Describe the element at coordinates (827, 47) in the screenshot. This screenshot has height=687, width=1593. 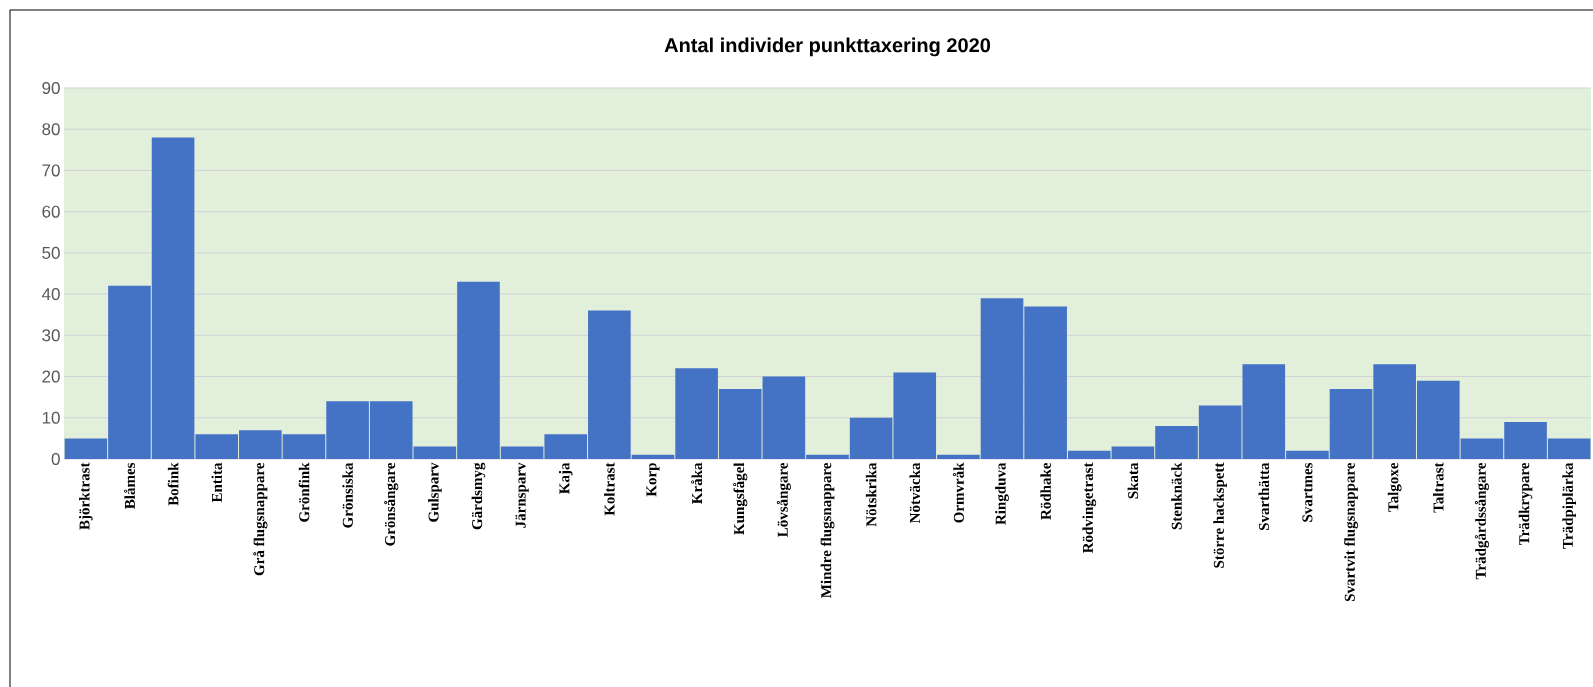
I see `chart-title: Antal individer punkttaxering 2020` at that location.